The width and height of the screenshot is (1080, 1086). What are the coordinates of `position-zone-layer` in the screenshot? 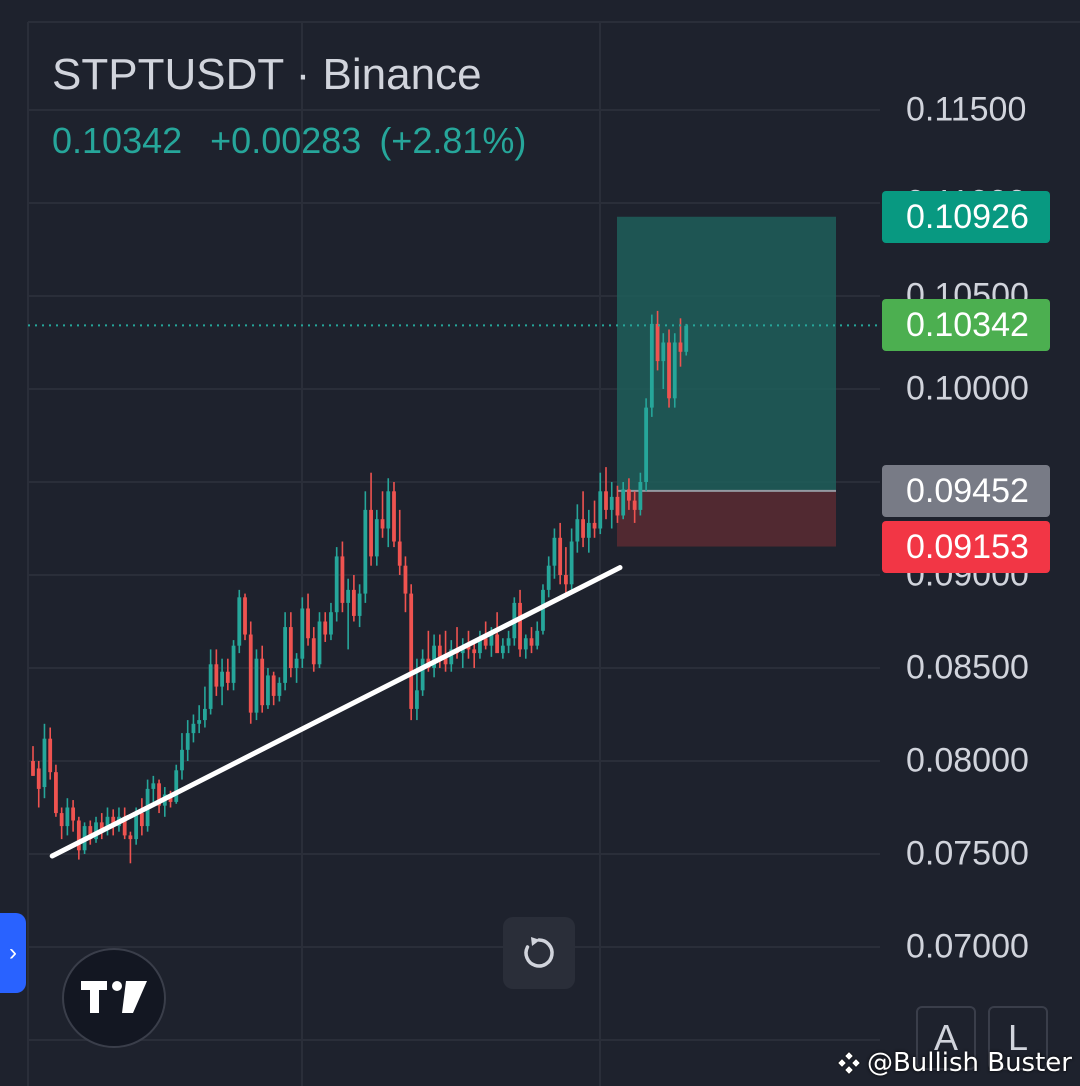 It's located at (726, 381).